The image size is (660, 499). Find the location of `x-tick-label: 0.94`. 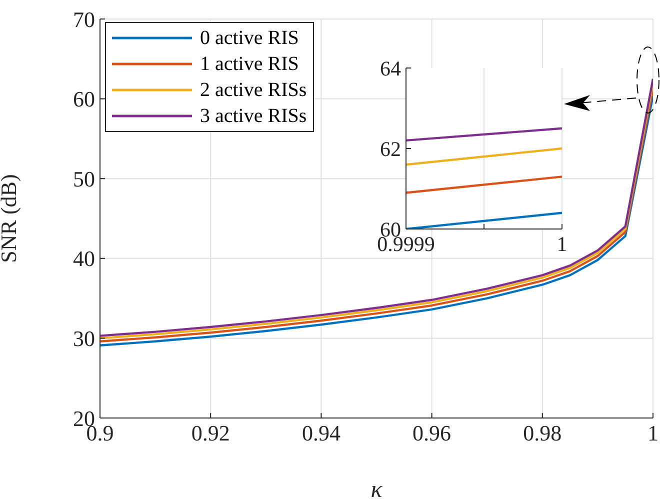

x-tick-label: 0.94 is located at coordinates (321, 433).